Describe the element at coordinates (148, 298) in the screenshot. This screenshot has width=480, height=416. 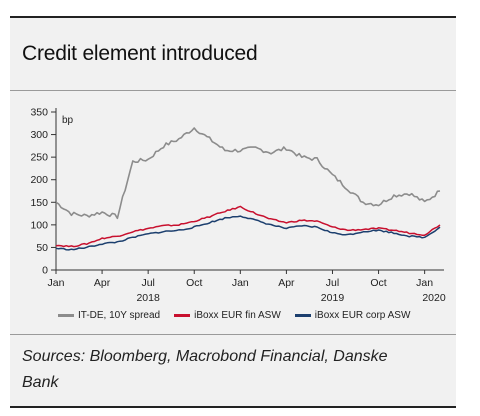
I see `x-year-label-2018: 2018` at that location.